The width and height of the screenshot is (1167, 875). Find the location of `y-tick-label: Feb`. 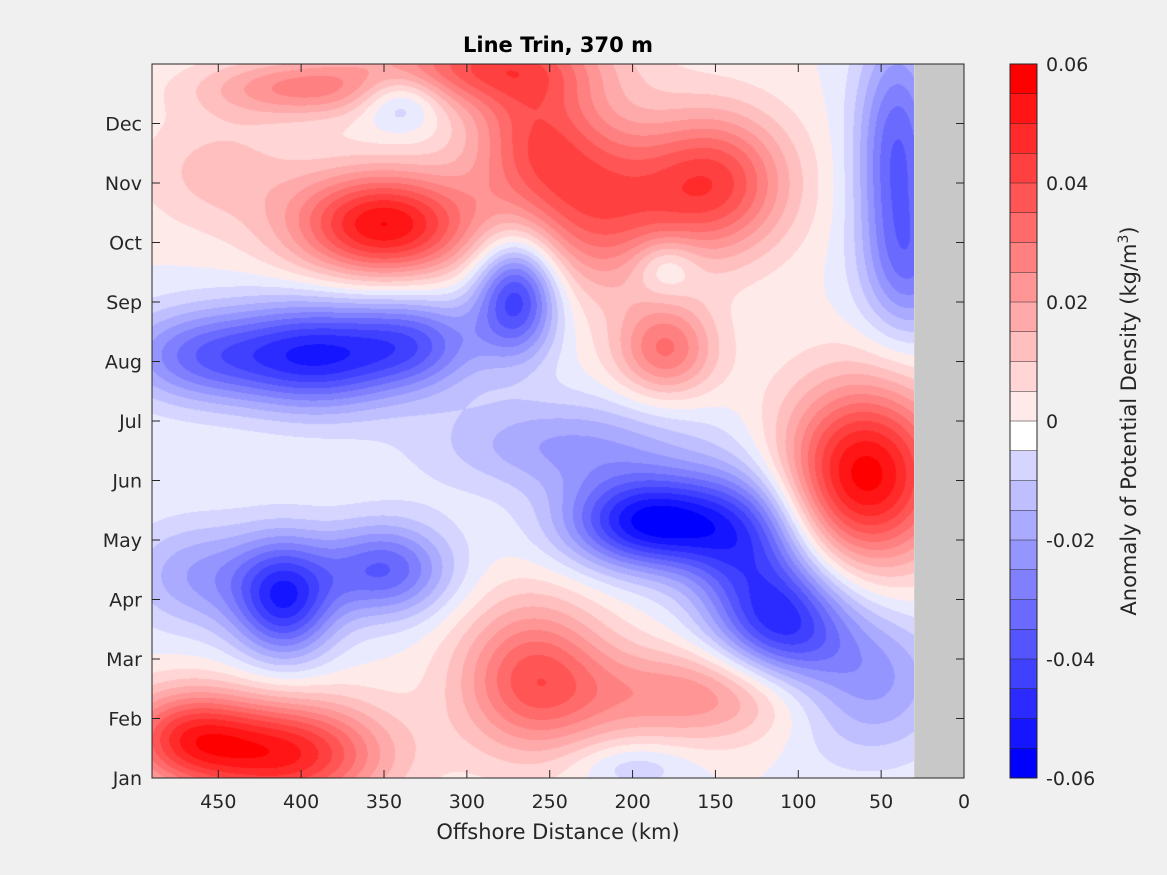

y-tick-label: Feb is located at coordinates (125, 720).